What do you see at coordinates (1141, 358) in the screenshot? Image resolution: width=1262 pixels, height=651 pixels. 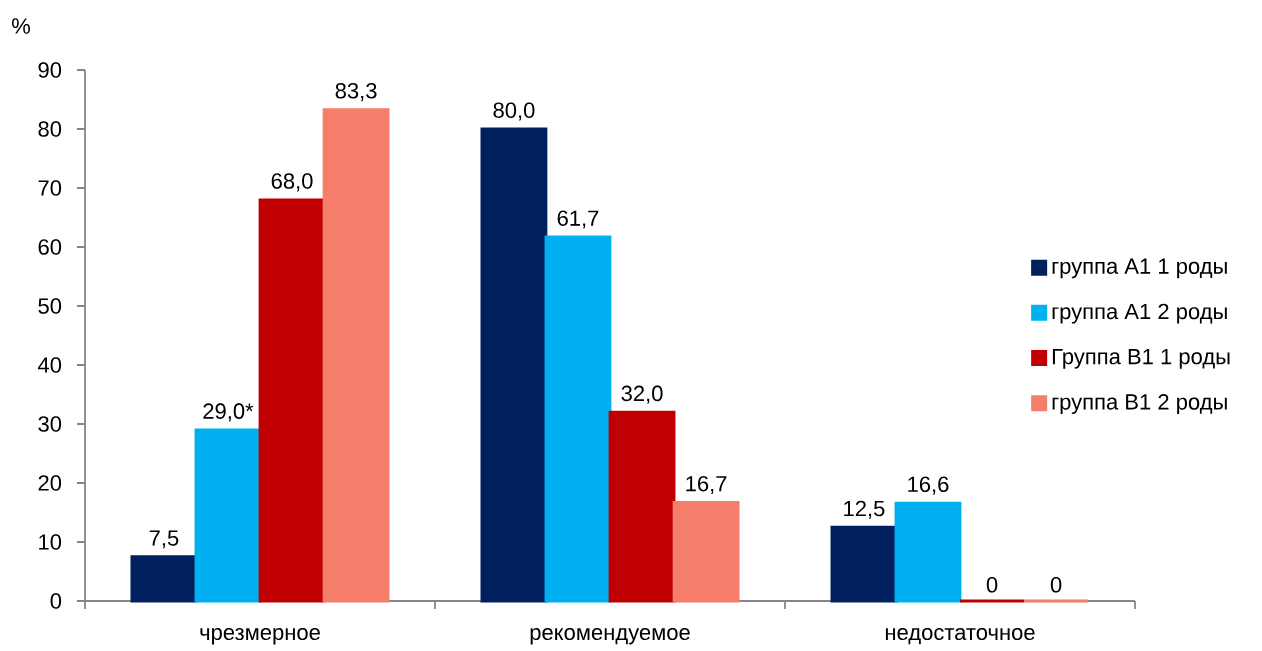 I see `legend-label: Группа В1 1 роды` at bounding box center [1141, 358].